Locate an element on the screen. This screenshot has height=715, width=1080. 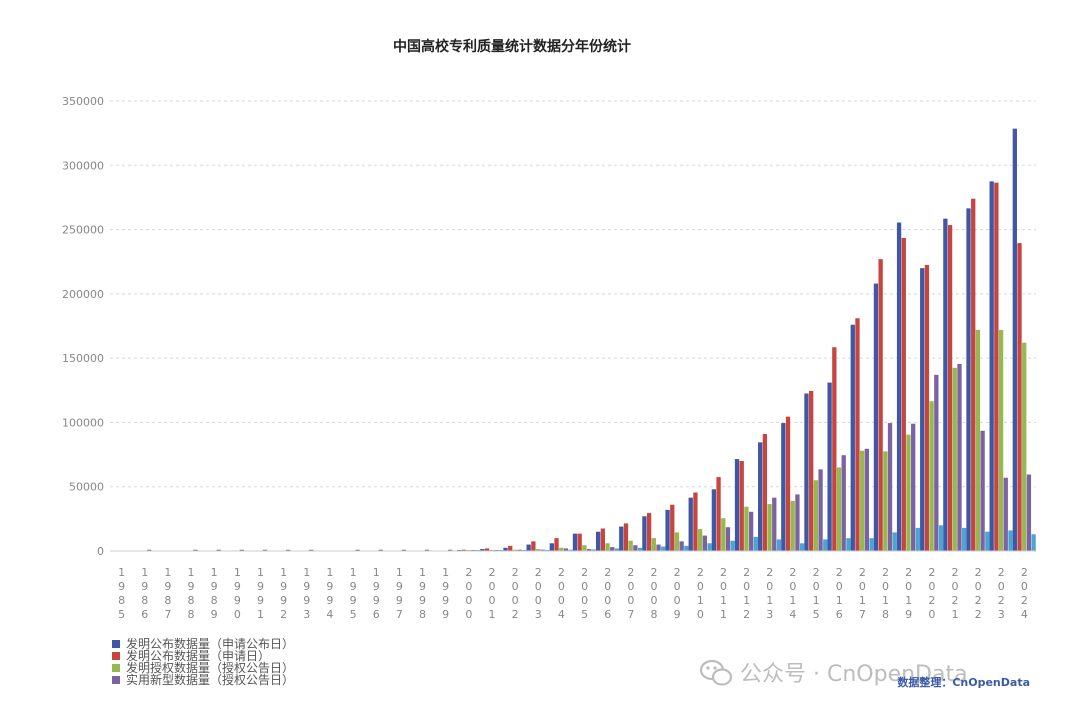
x-tick-label: 3 is located at coordinates (769, 614).